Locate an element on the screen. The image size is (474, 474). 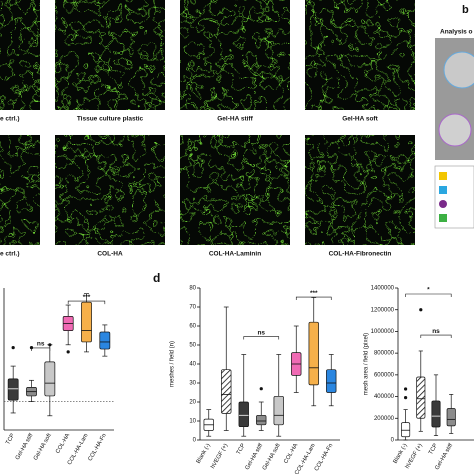
panel-label: d is located at coordinates (156, 278).